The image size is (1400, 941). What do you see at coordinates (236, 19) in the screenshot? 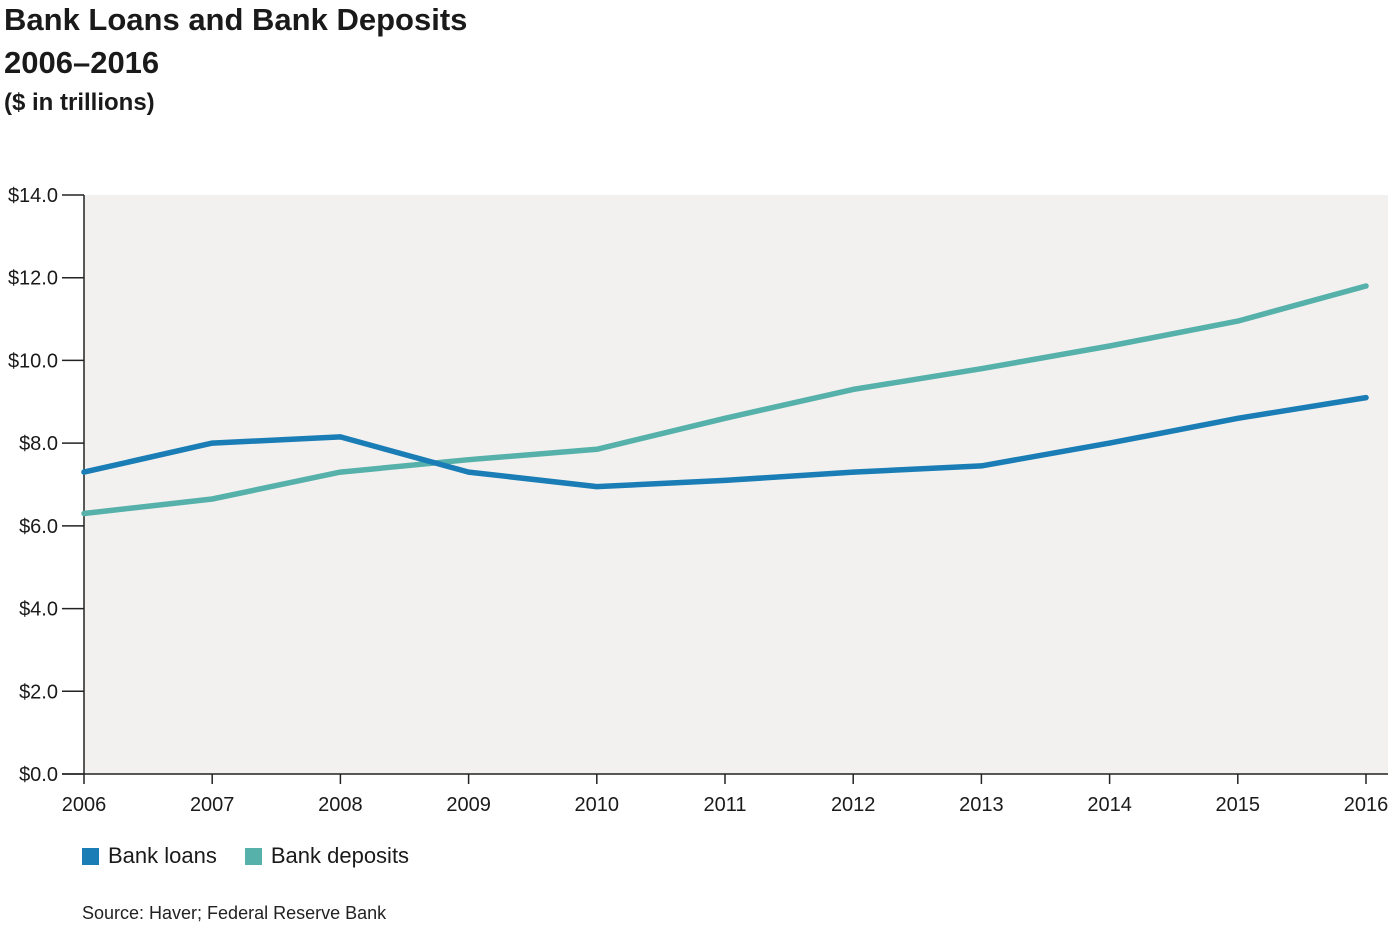
I see `chart-title-line1: Bank Loans and Bank Deposits` at bounding box center [236, 19].